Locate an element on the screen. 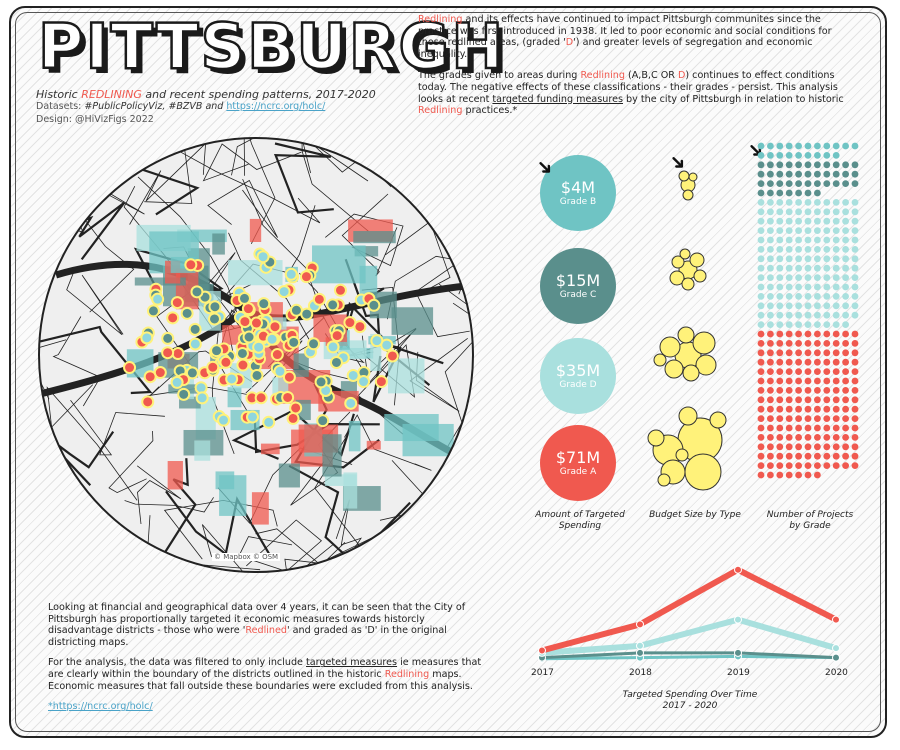 Image resolution: width=900 pixels, height=750 pixels. amount-grade: Grade D is located at coordinates (578, 384).